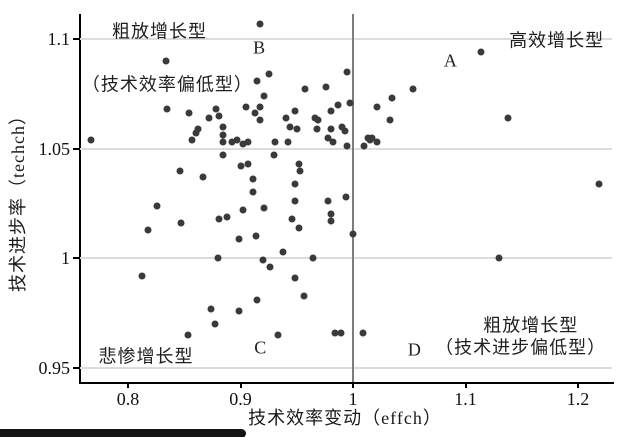  I want to click on quadrant-b-title: 粗放增长型, so click(159, 31).